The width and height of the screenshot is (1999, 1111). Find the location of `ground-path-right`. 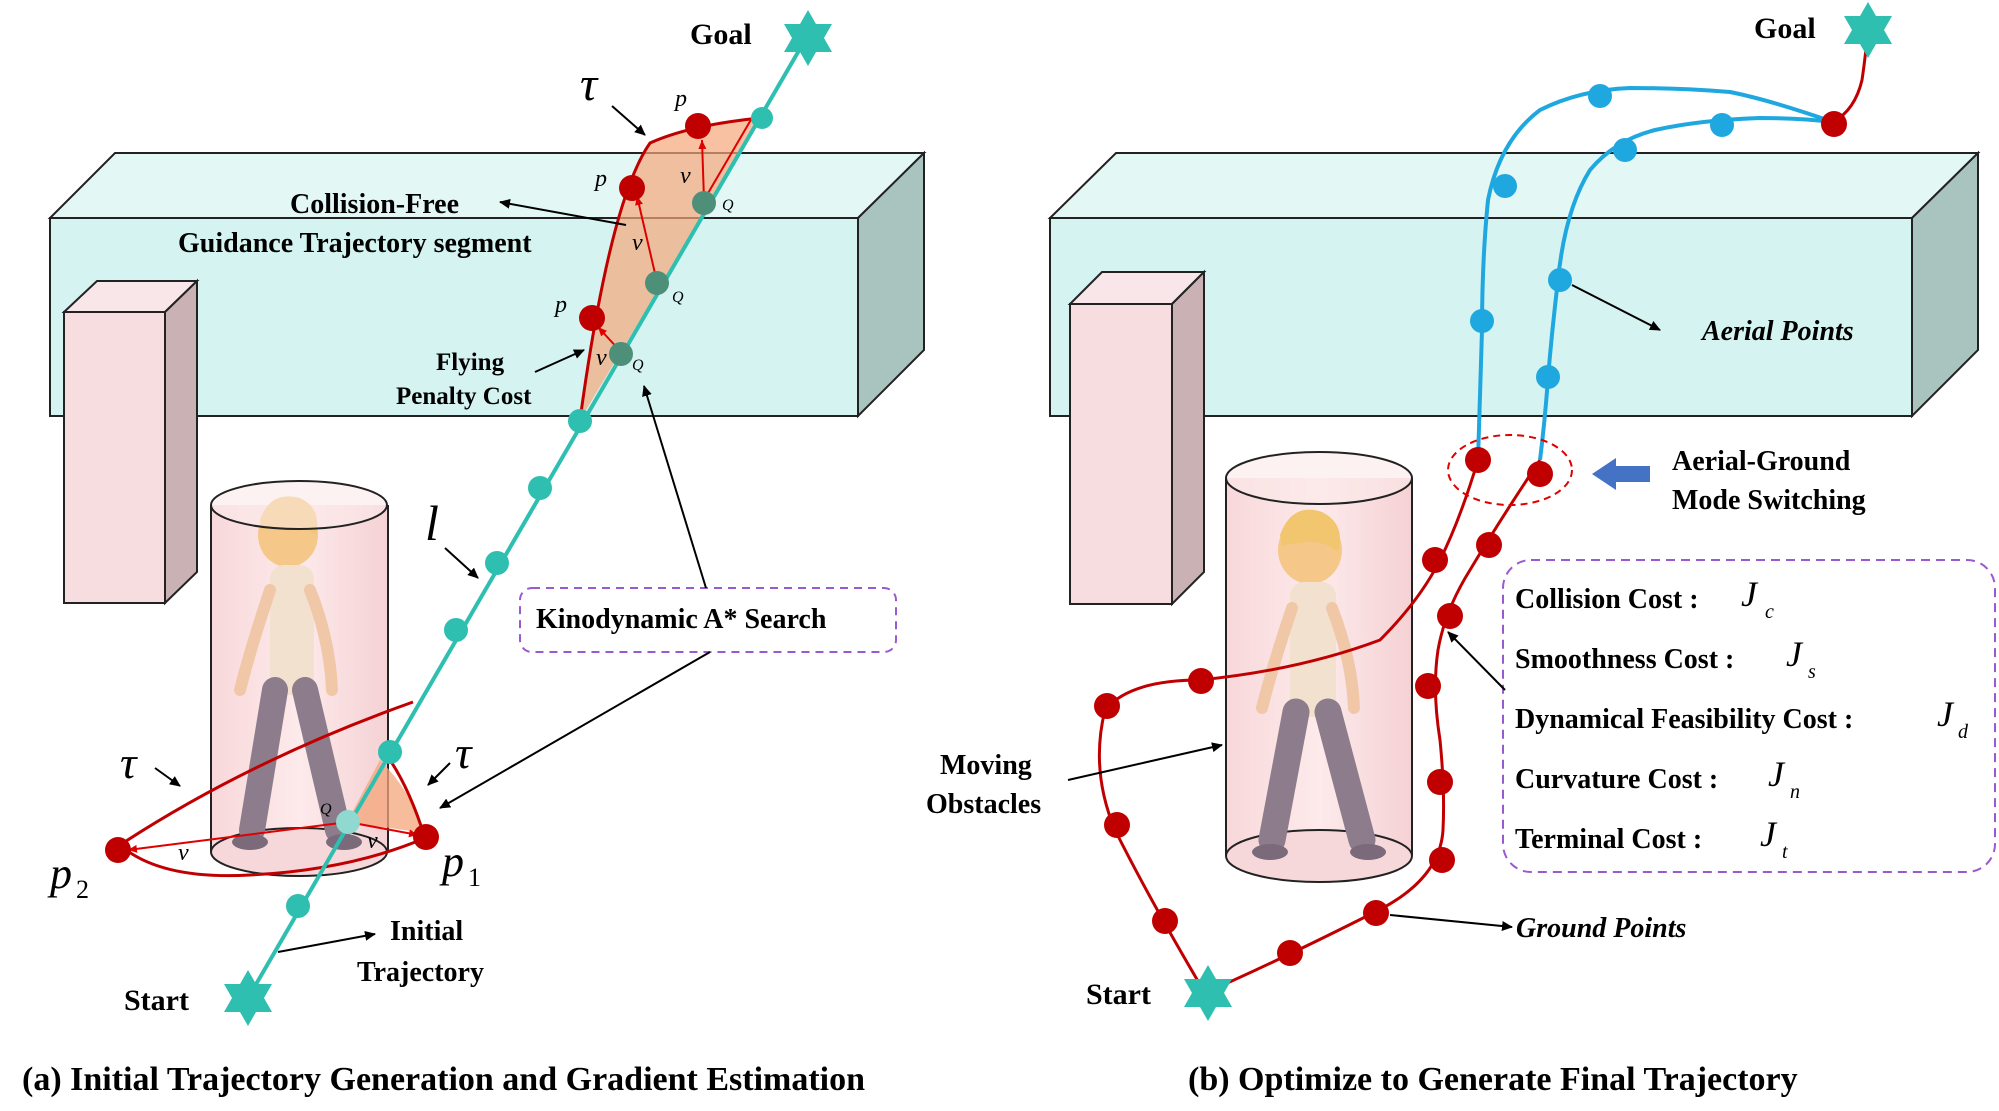

ground-path-right is located at coordinates (1373, 727).